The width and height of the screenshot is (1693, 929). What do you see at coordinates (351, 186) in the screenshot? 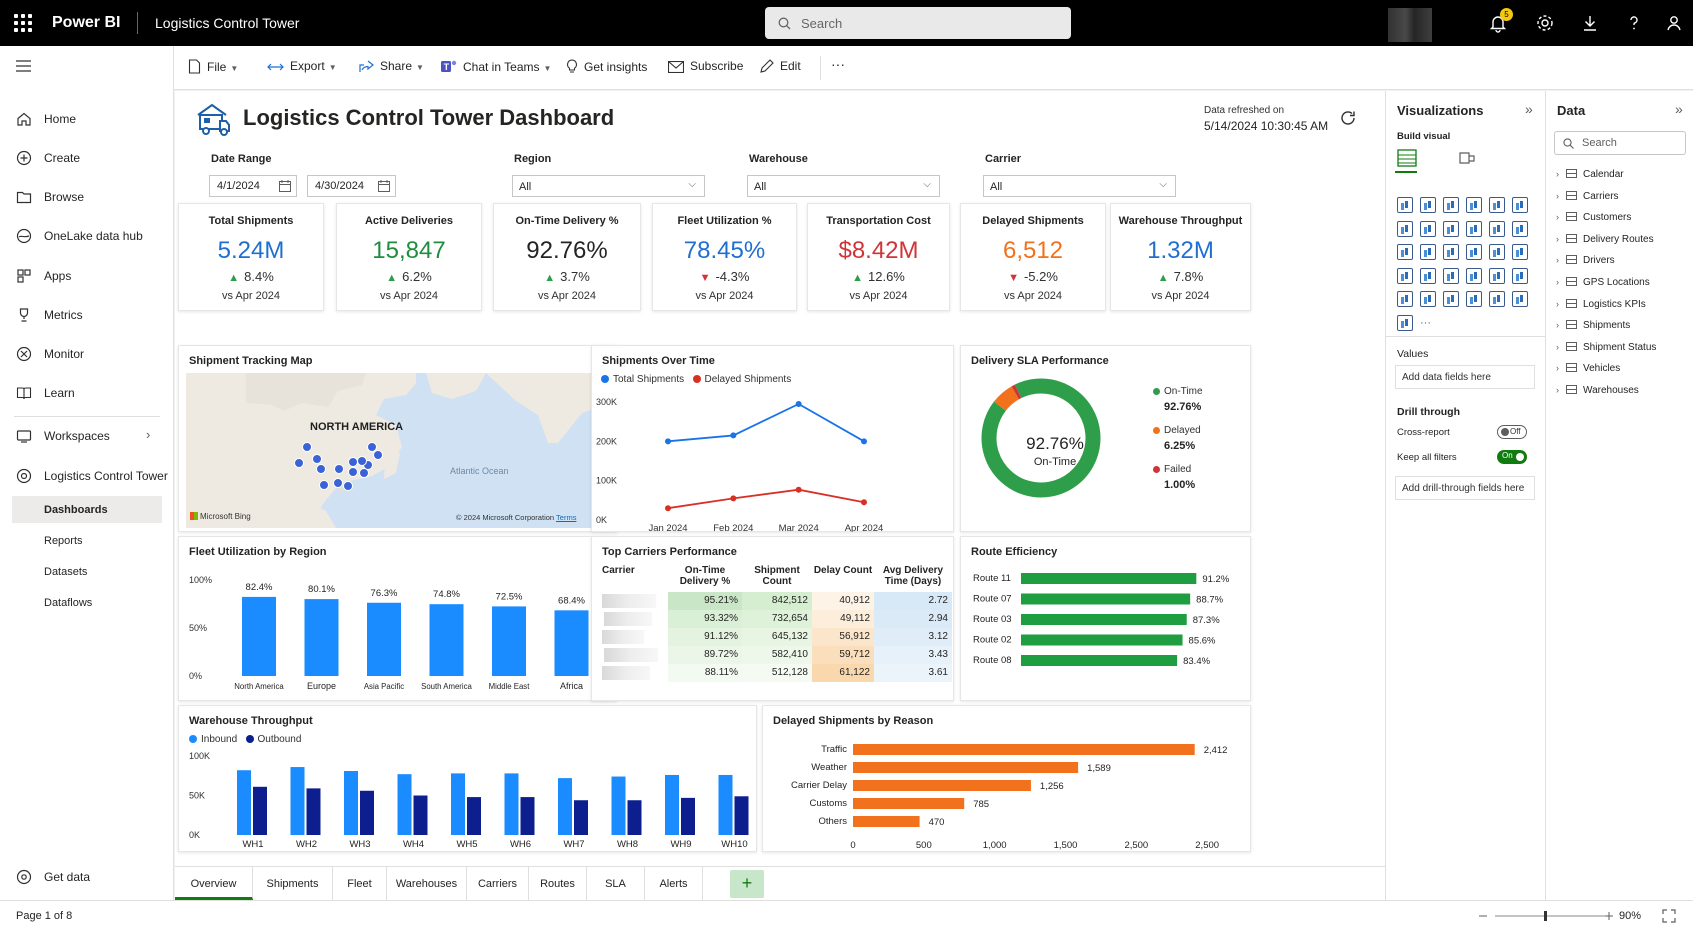
I see `date-to-input: 4/30/2024` at bounding box center [351, 186].